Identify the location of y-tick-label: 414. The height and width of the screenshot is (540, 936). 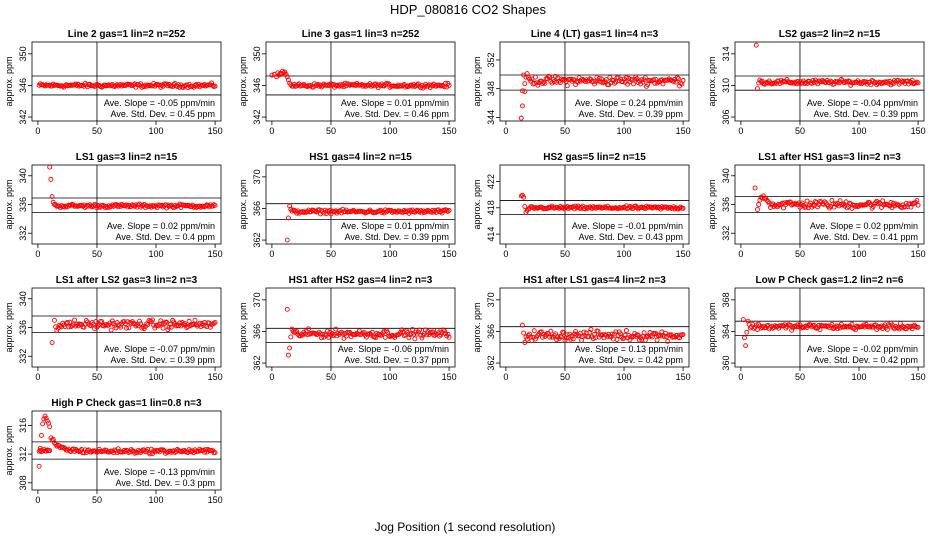
(491, 234).